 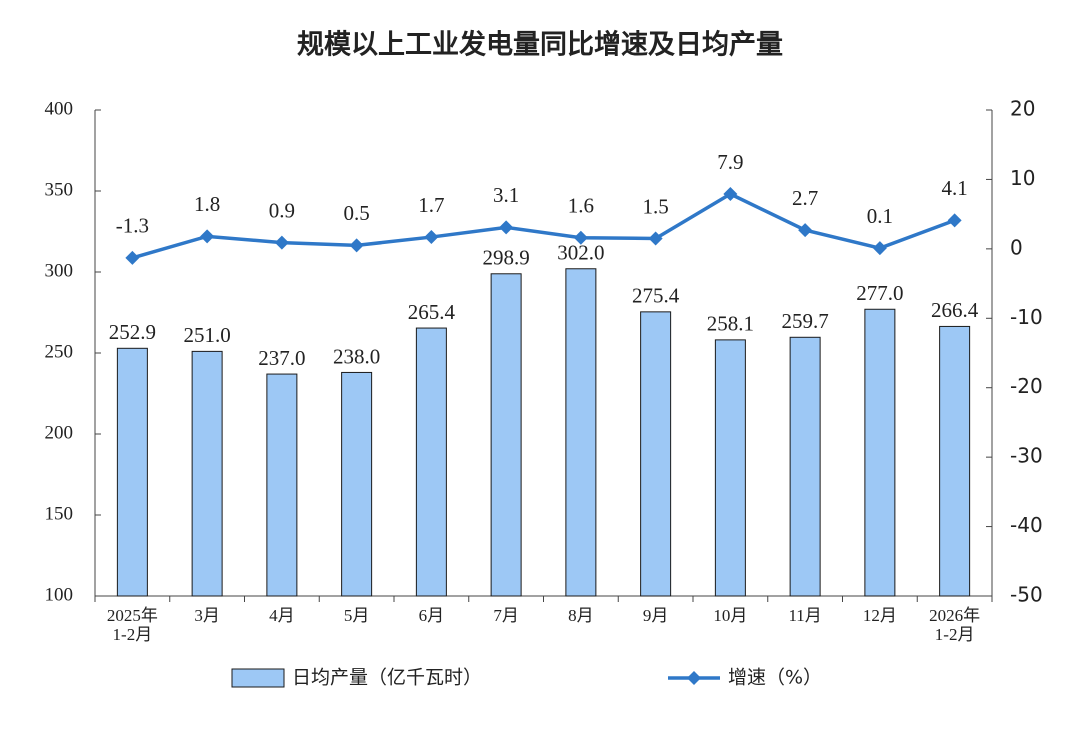 I want to click on y2-tick-label: 0, so click(x=1016, y=247).